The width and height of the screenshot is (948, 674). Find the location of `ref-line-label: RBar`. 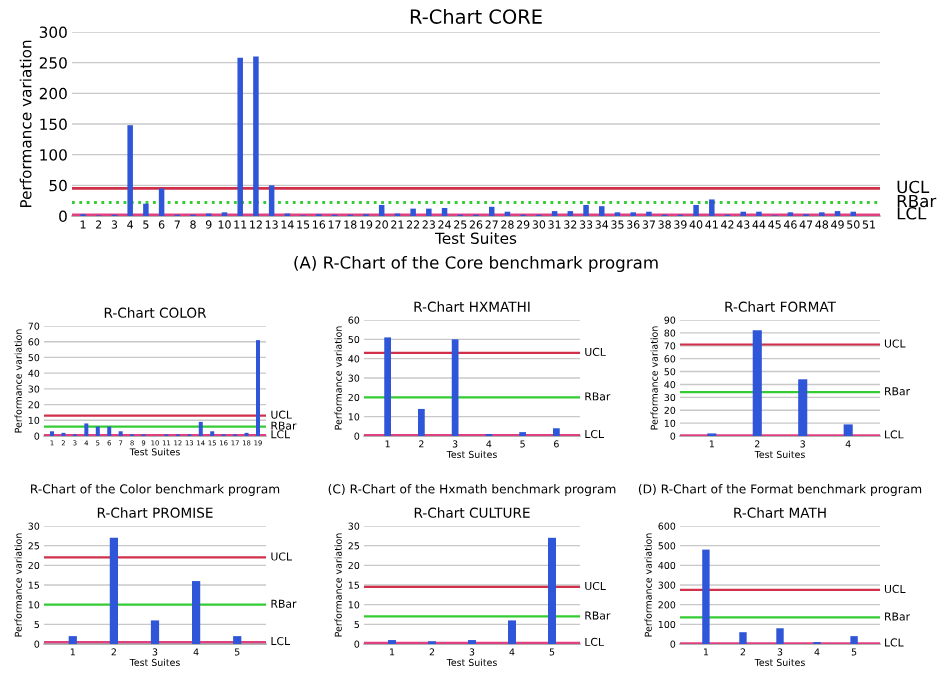

ref-line-label: RBar is located at coordinates (917, 201).